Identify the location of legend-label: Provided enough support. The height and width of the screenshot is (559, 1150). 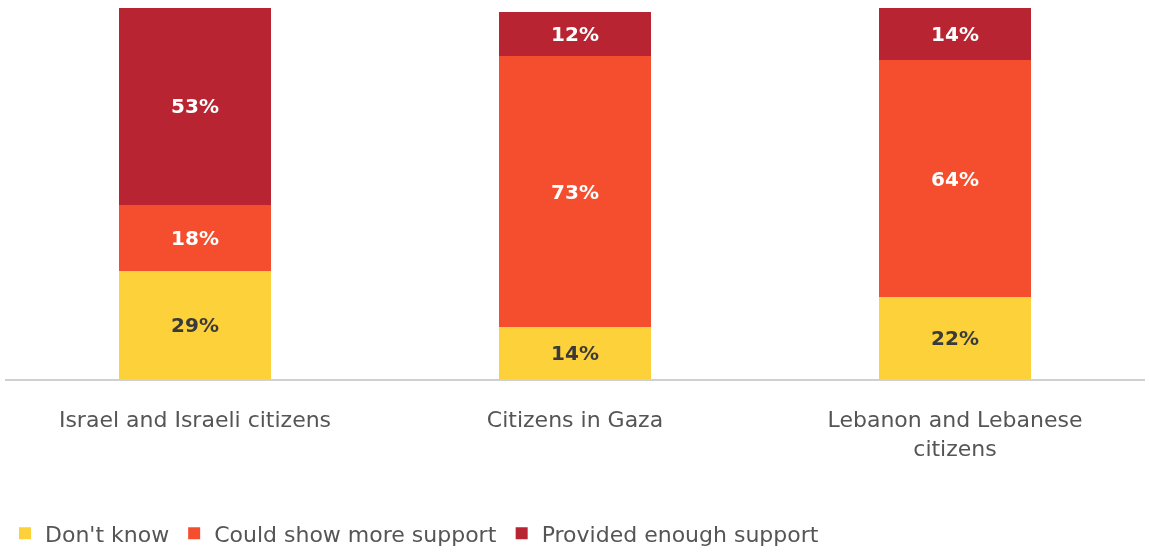
(680, 534).